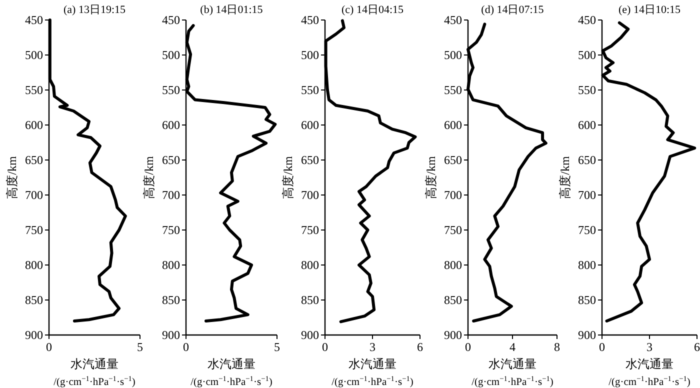 Image resolution: width=700 pixels, height=388 pixels. I want to click on chart-title: (c) 14日04:15, so click(372, 10).